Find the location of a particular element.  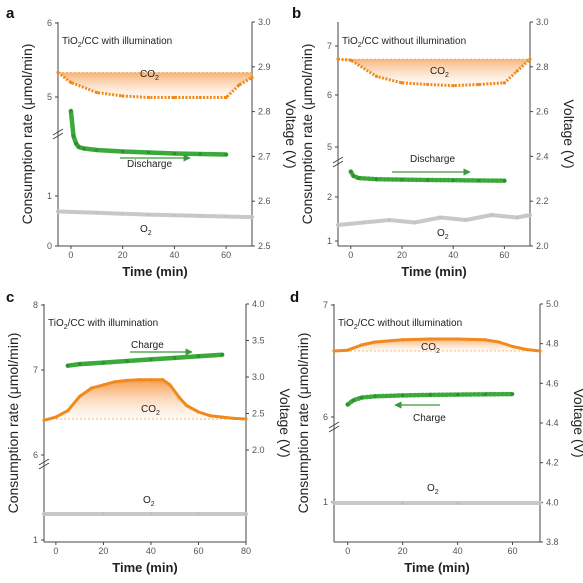

y2-tick-label: 4.6 is located at coordinates (552, 383).